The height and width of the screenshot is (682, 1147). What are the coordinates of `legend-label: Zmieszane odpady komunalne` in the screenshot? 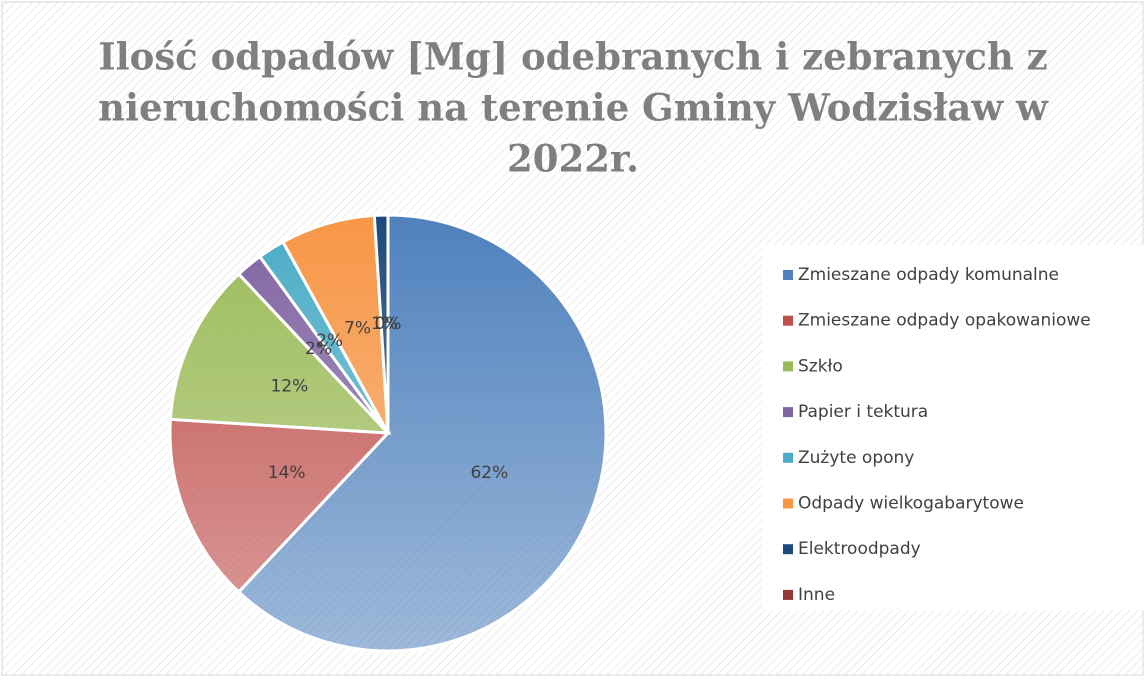 It's located at (928, 275).